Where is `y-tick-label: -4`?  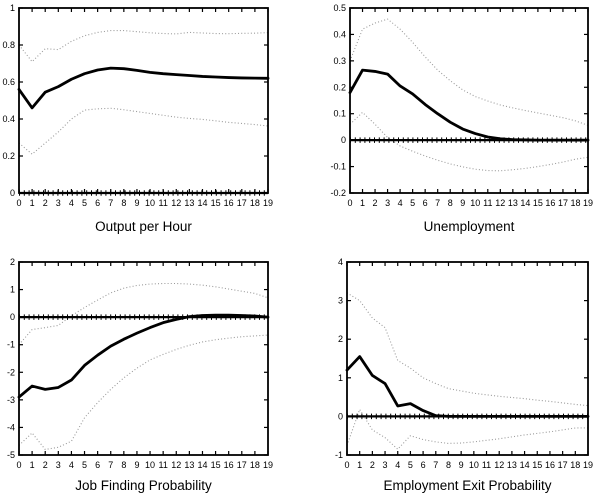 y-tick-label: -4 is located at coordinates (11, 427).